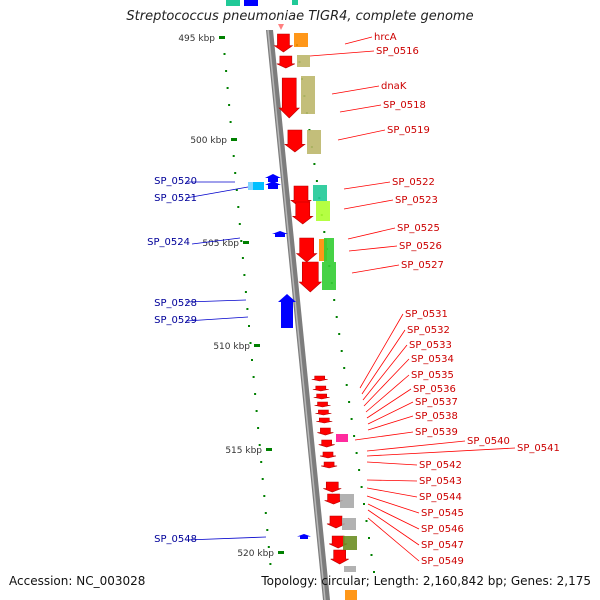 The width and height of the screenshot is (600, 600). Describe the element at coordinates (440, 497) in the screenshot. I see `gene-label-forward: SP_0544` at that location.